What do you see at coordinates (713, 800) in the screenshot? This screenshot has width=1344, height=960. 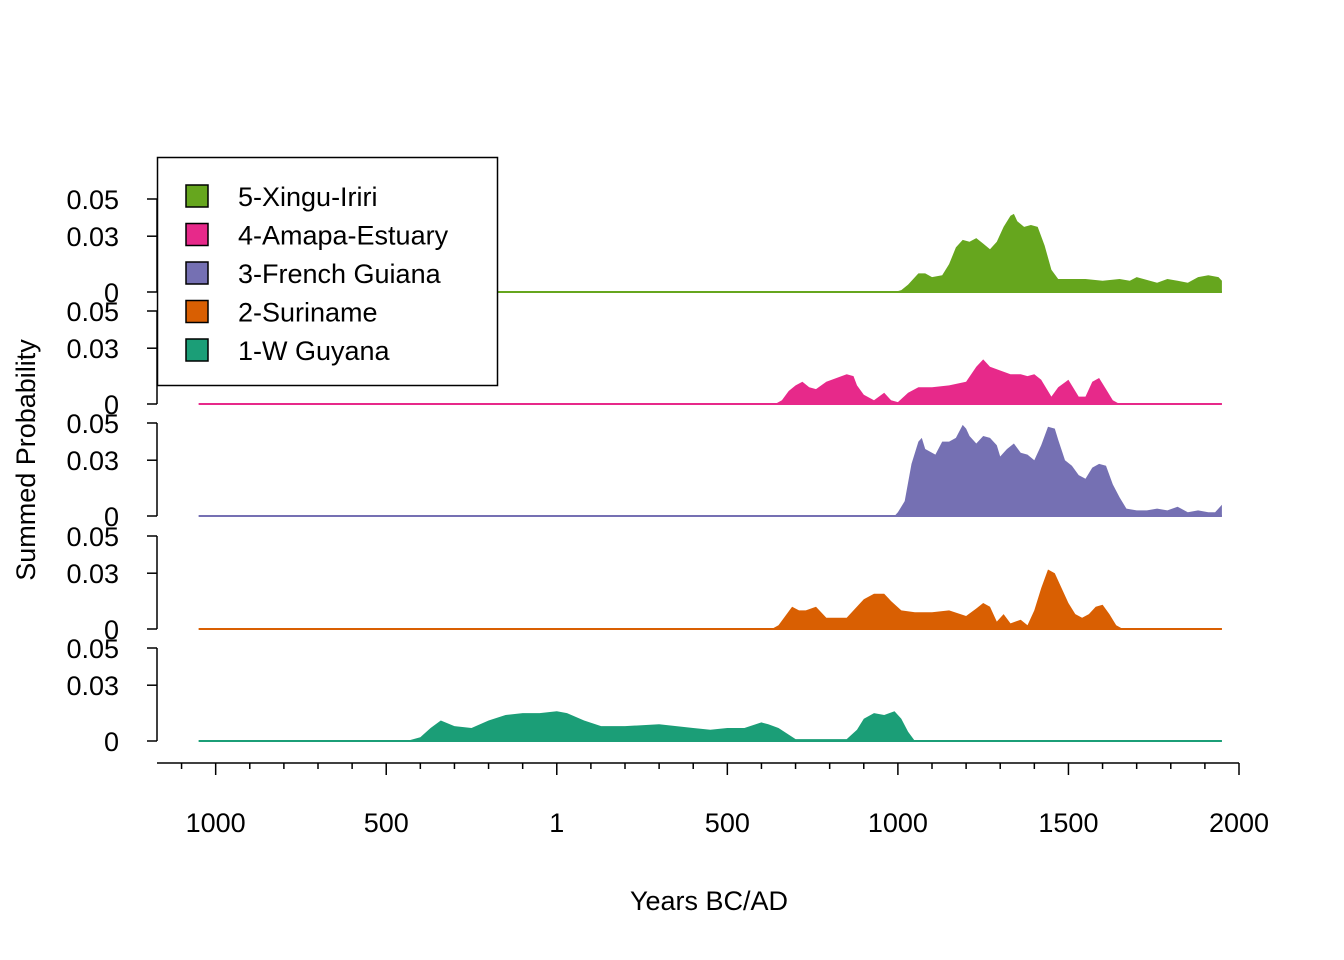 I see `x-axis: 1000 500 1 500 1000 1500 2000` at bounding box center [713, 800].